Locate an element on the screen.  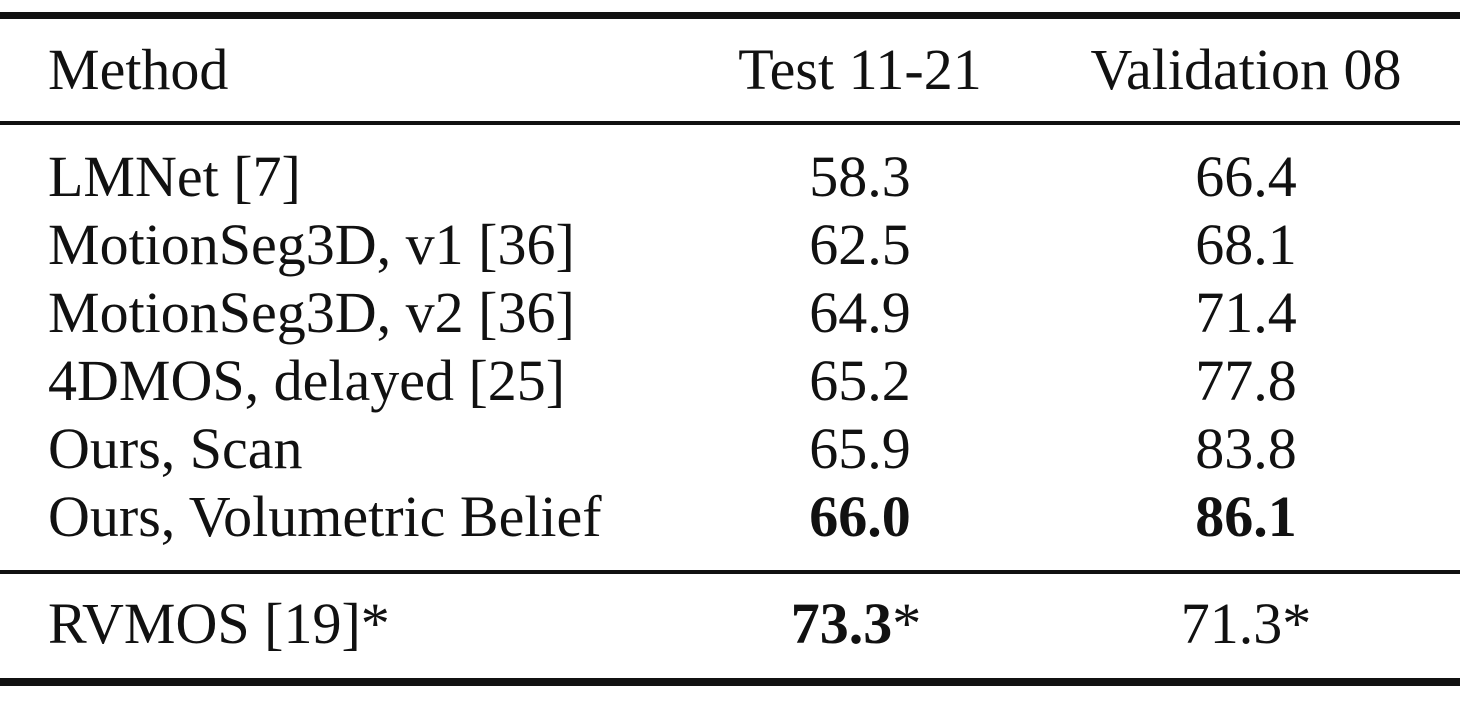
row-method: Ours, Scan is located at coordinates (175, 448).